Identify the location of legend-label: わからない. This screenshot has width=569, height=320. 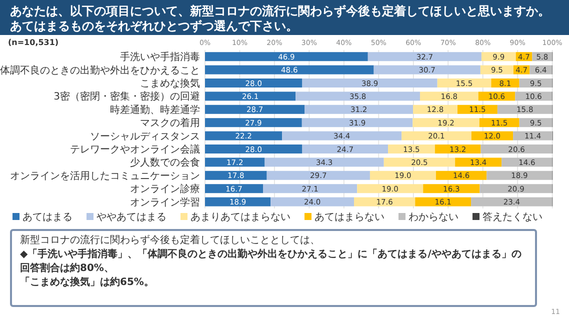
(433, 217).